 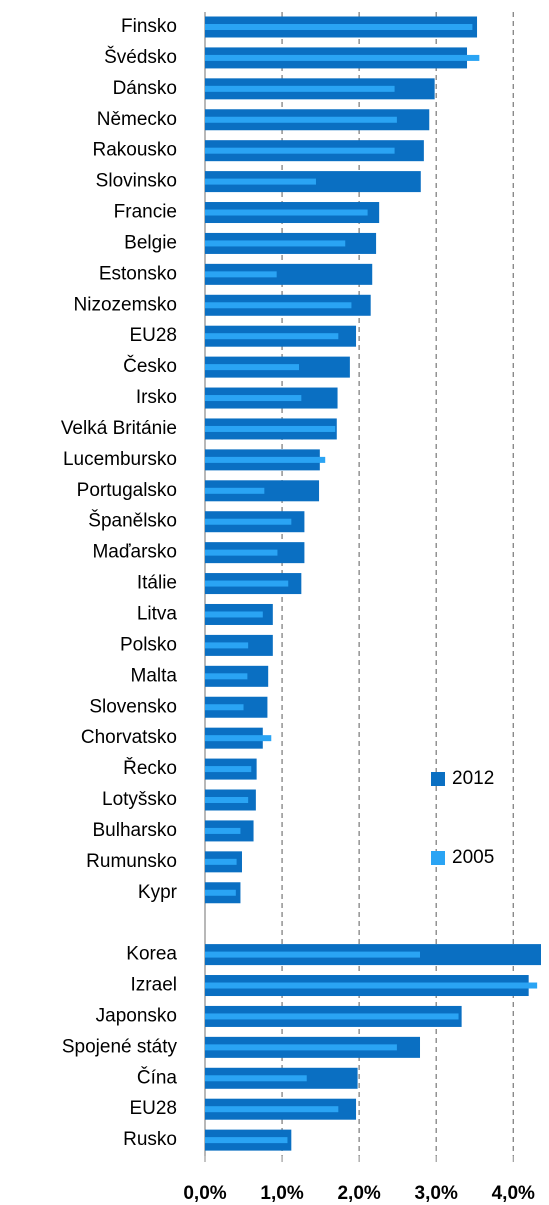 I want to click on y-tick-label: Maďarsko, so click(x=134, y=552).